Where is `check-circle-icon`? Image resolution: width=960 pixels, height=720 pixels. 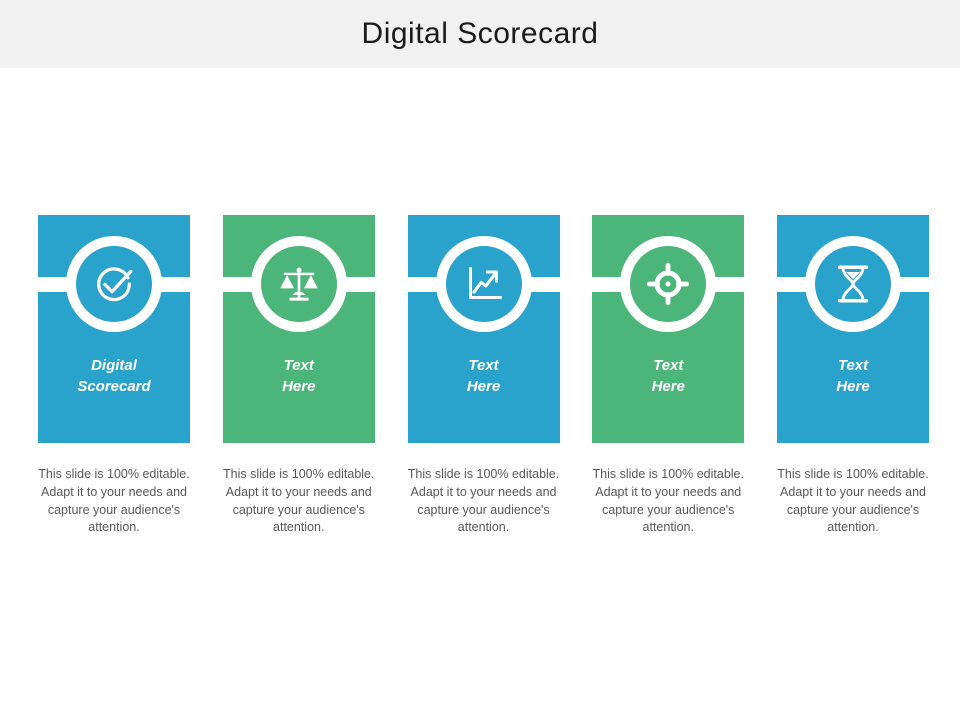
check-circle-icon is located at coordinates (114, 284).